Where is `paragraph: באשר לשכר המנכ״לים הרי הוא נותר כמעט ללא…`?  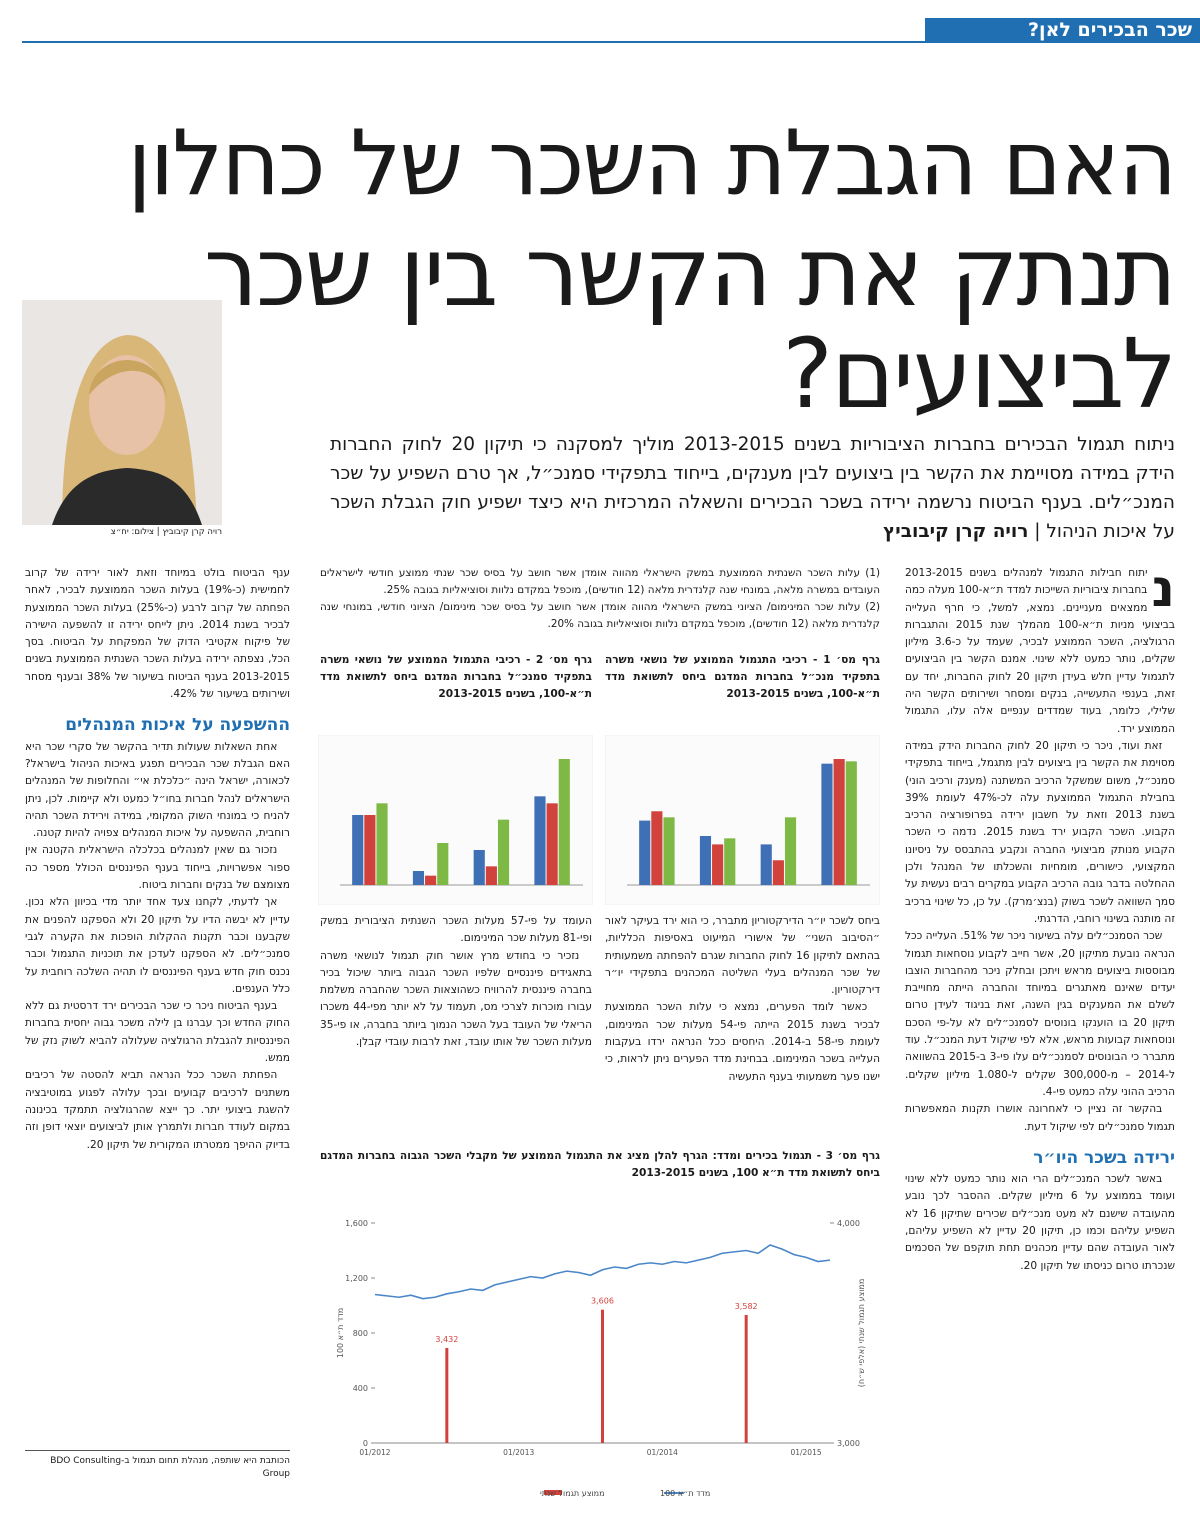 paragraph: באשר לשכר המנכ״לים הרי הוא נותר כמעט ללא… is located at coordinates (1040, 1222).